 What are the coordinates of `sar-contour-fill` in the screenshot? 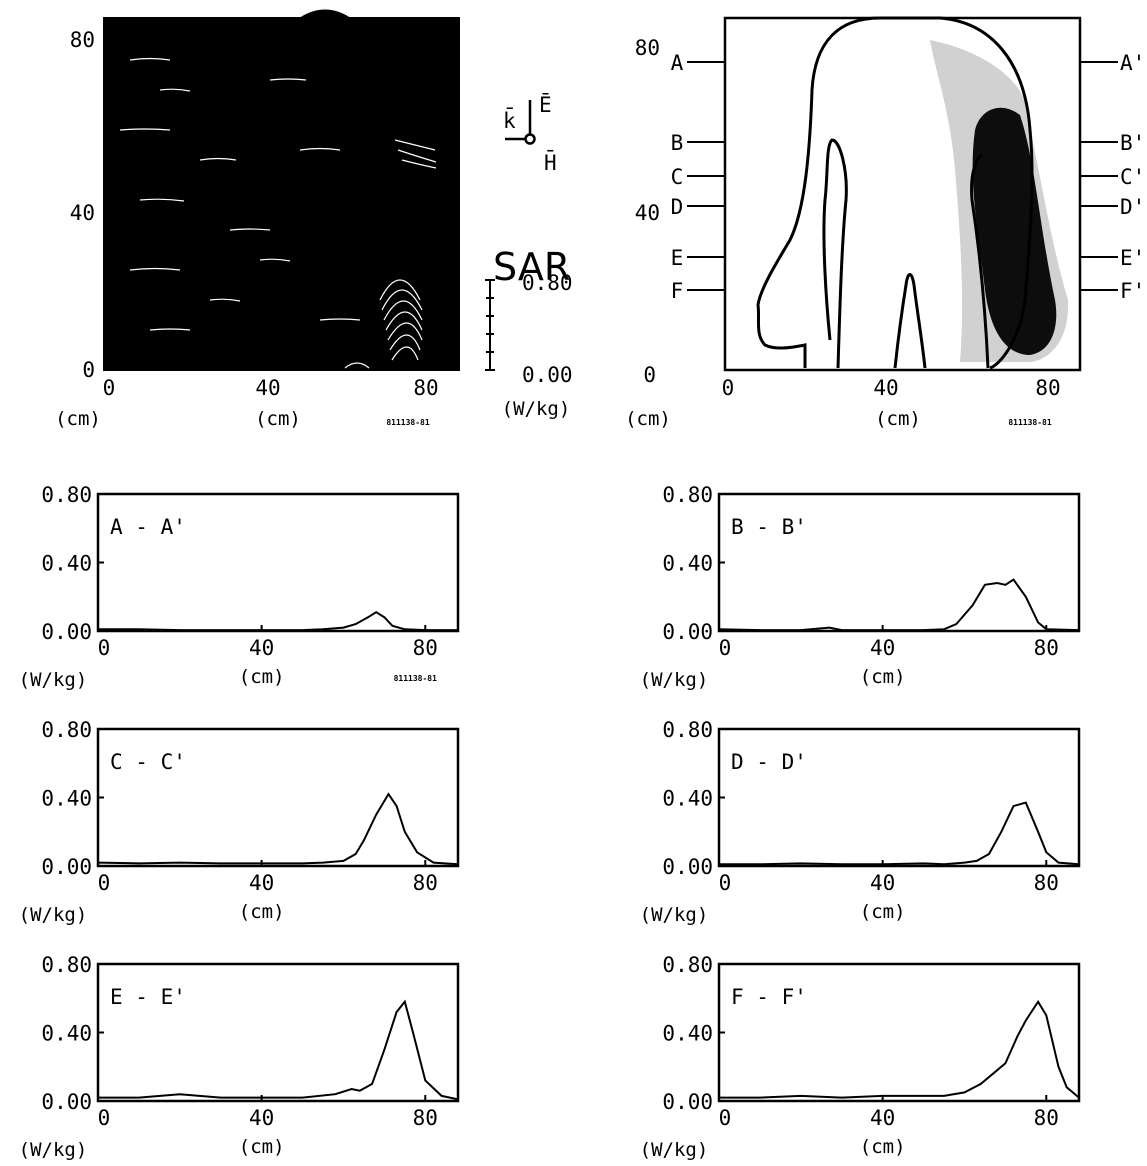 It's located at (281, 194).